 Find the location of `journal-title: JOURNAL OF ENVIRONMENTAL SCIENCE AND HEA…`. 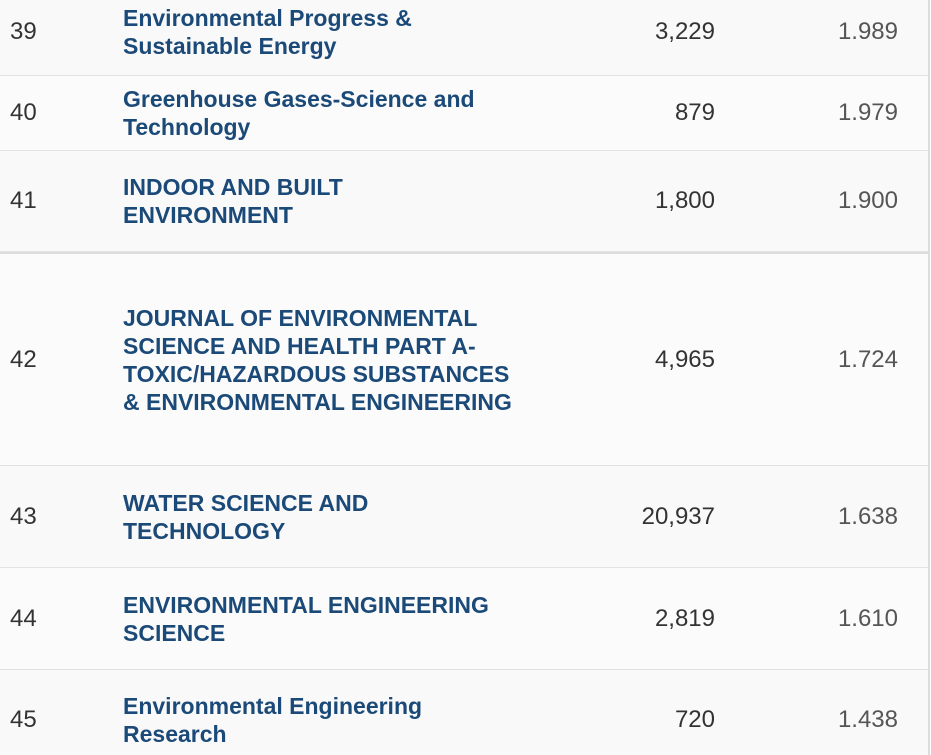

journal-title: JOURNAL OF ENVIRONMENTAL SCIENCE AND HEA… is located at coordinates (317, 359).